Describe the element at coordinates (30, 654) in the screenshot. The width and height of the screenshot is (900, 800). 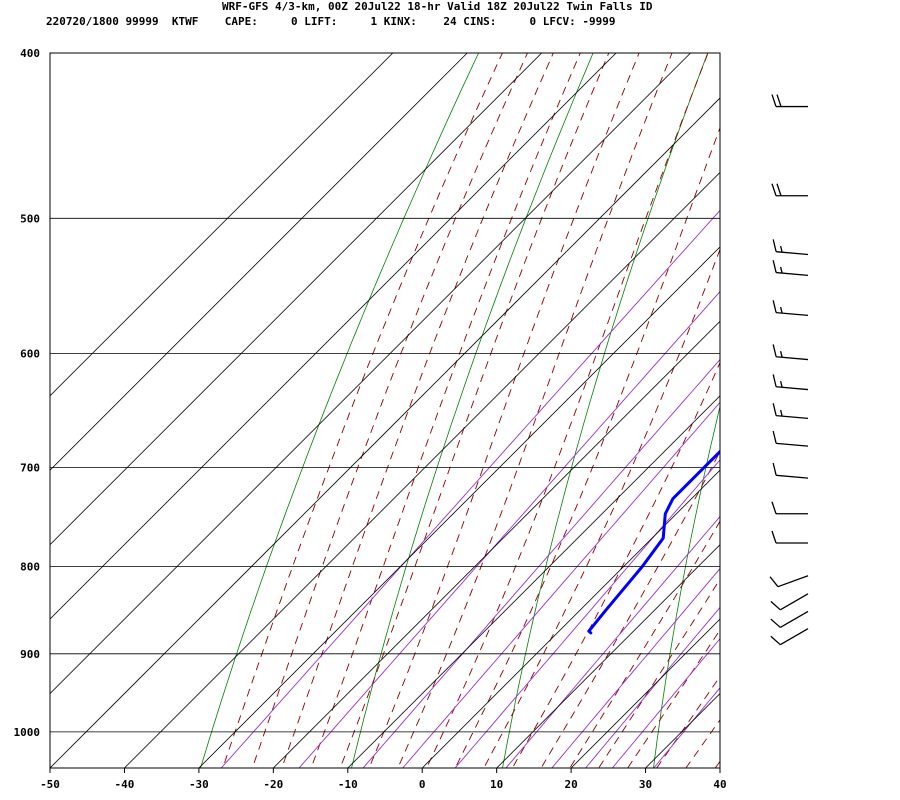
I see `pressure-tick-label: 900` at that location.